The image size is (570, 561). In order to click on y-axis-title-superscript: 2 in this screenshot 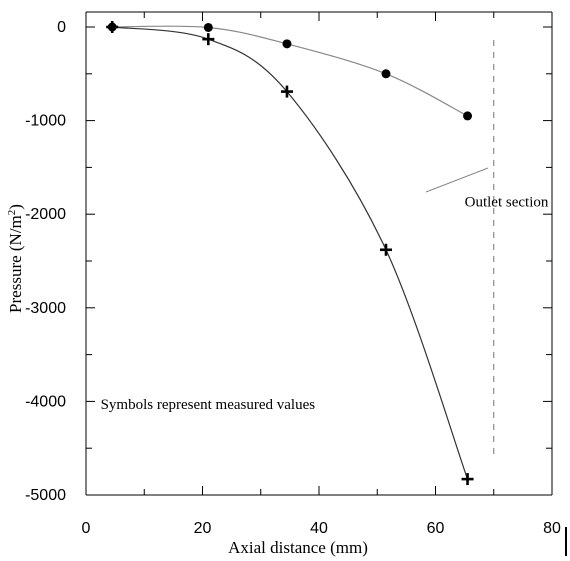, I will do `click(12, 213)`.